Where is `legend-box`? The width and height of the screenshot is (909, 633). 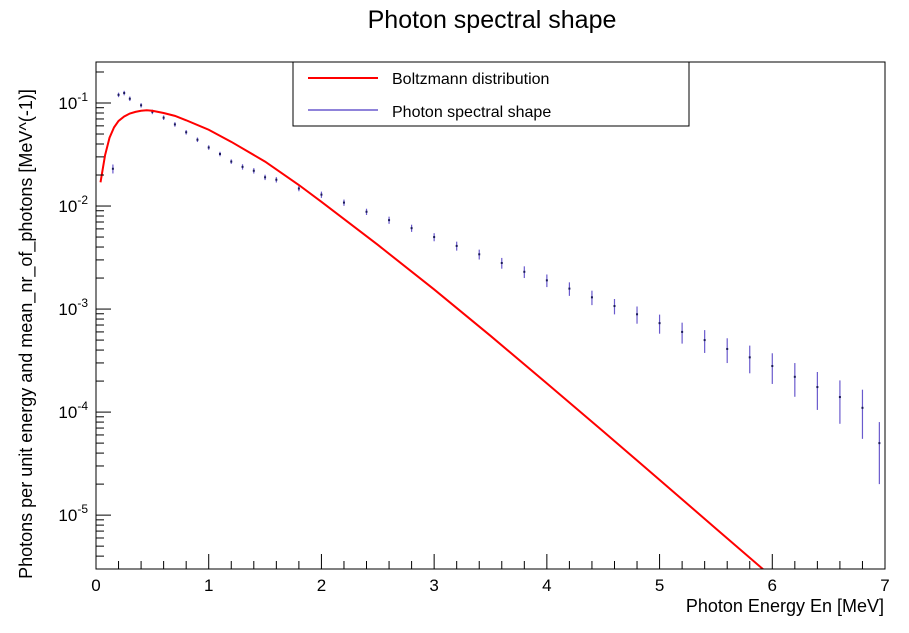 legend-box is located at coordinates (491, 94).